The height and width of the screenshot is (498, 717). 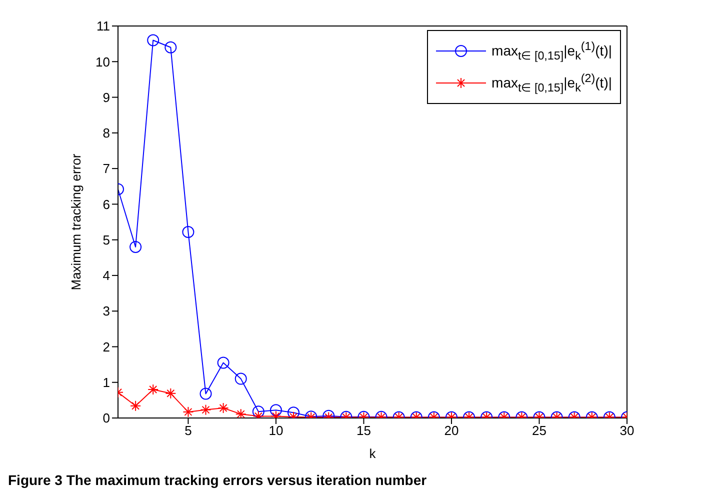 I want to click on y-tick-label: 2, so click(x=106, y=346).